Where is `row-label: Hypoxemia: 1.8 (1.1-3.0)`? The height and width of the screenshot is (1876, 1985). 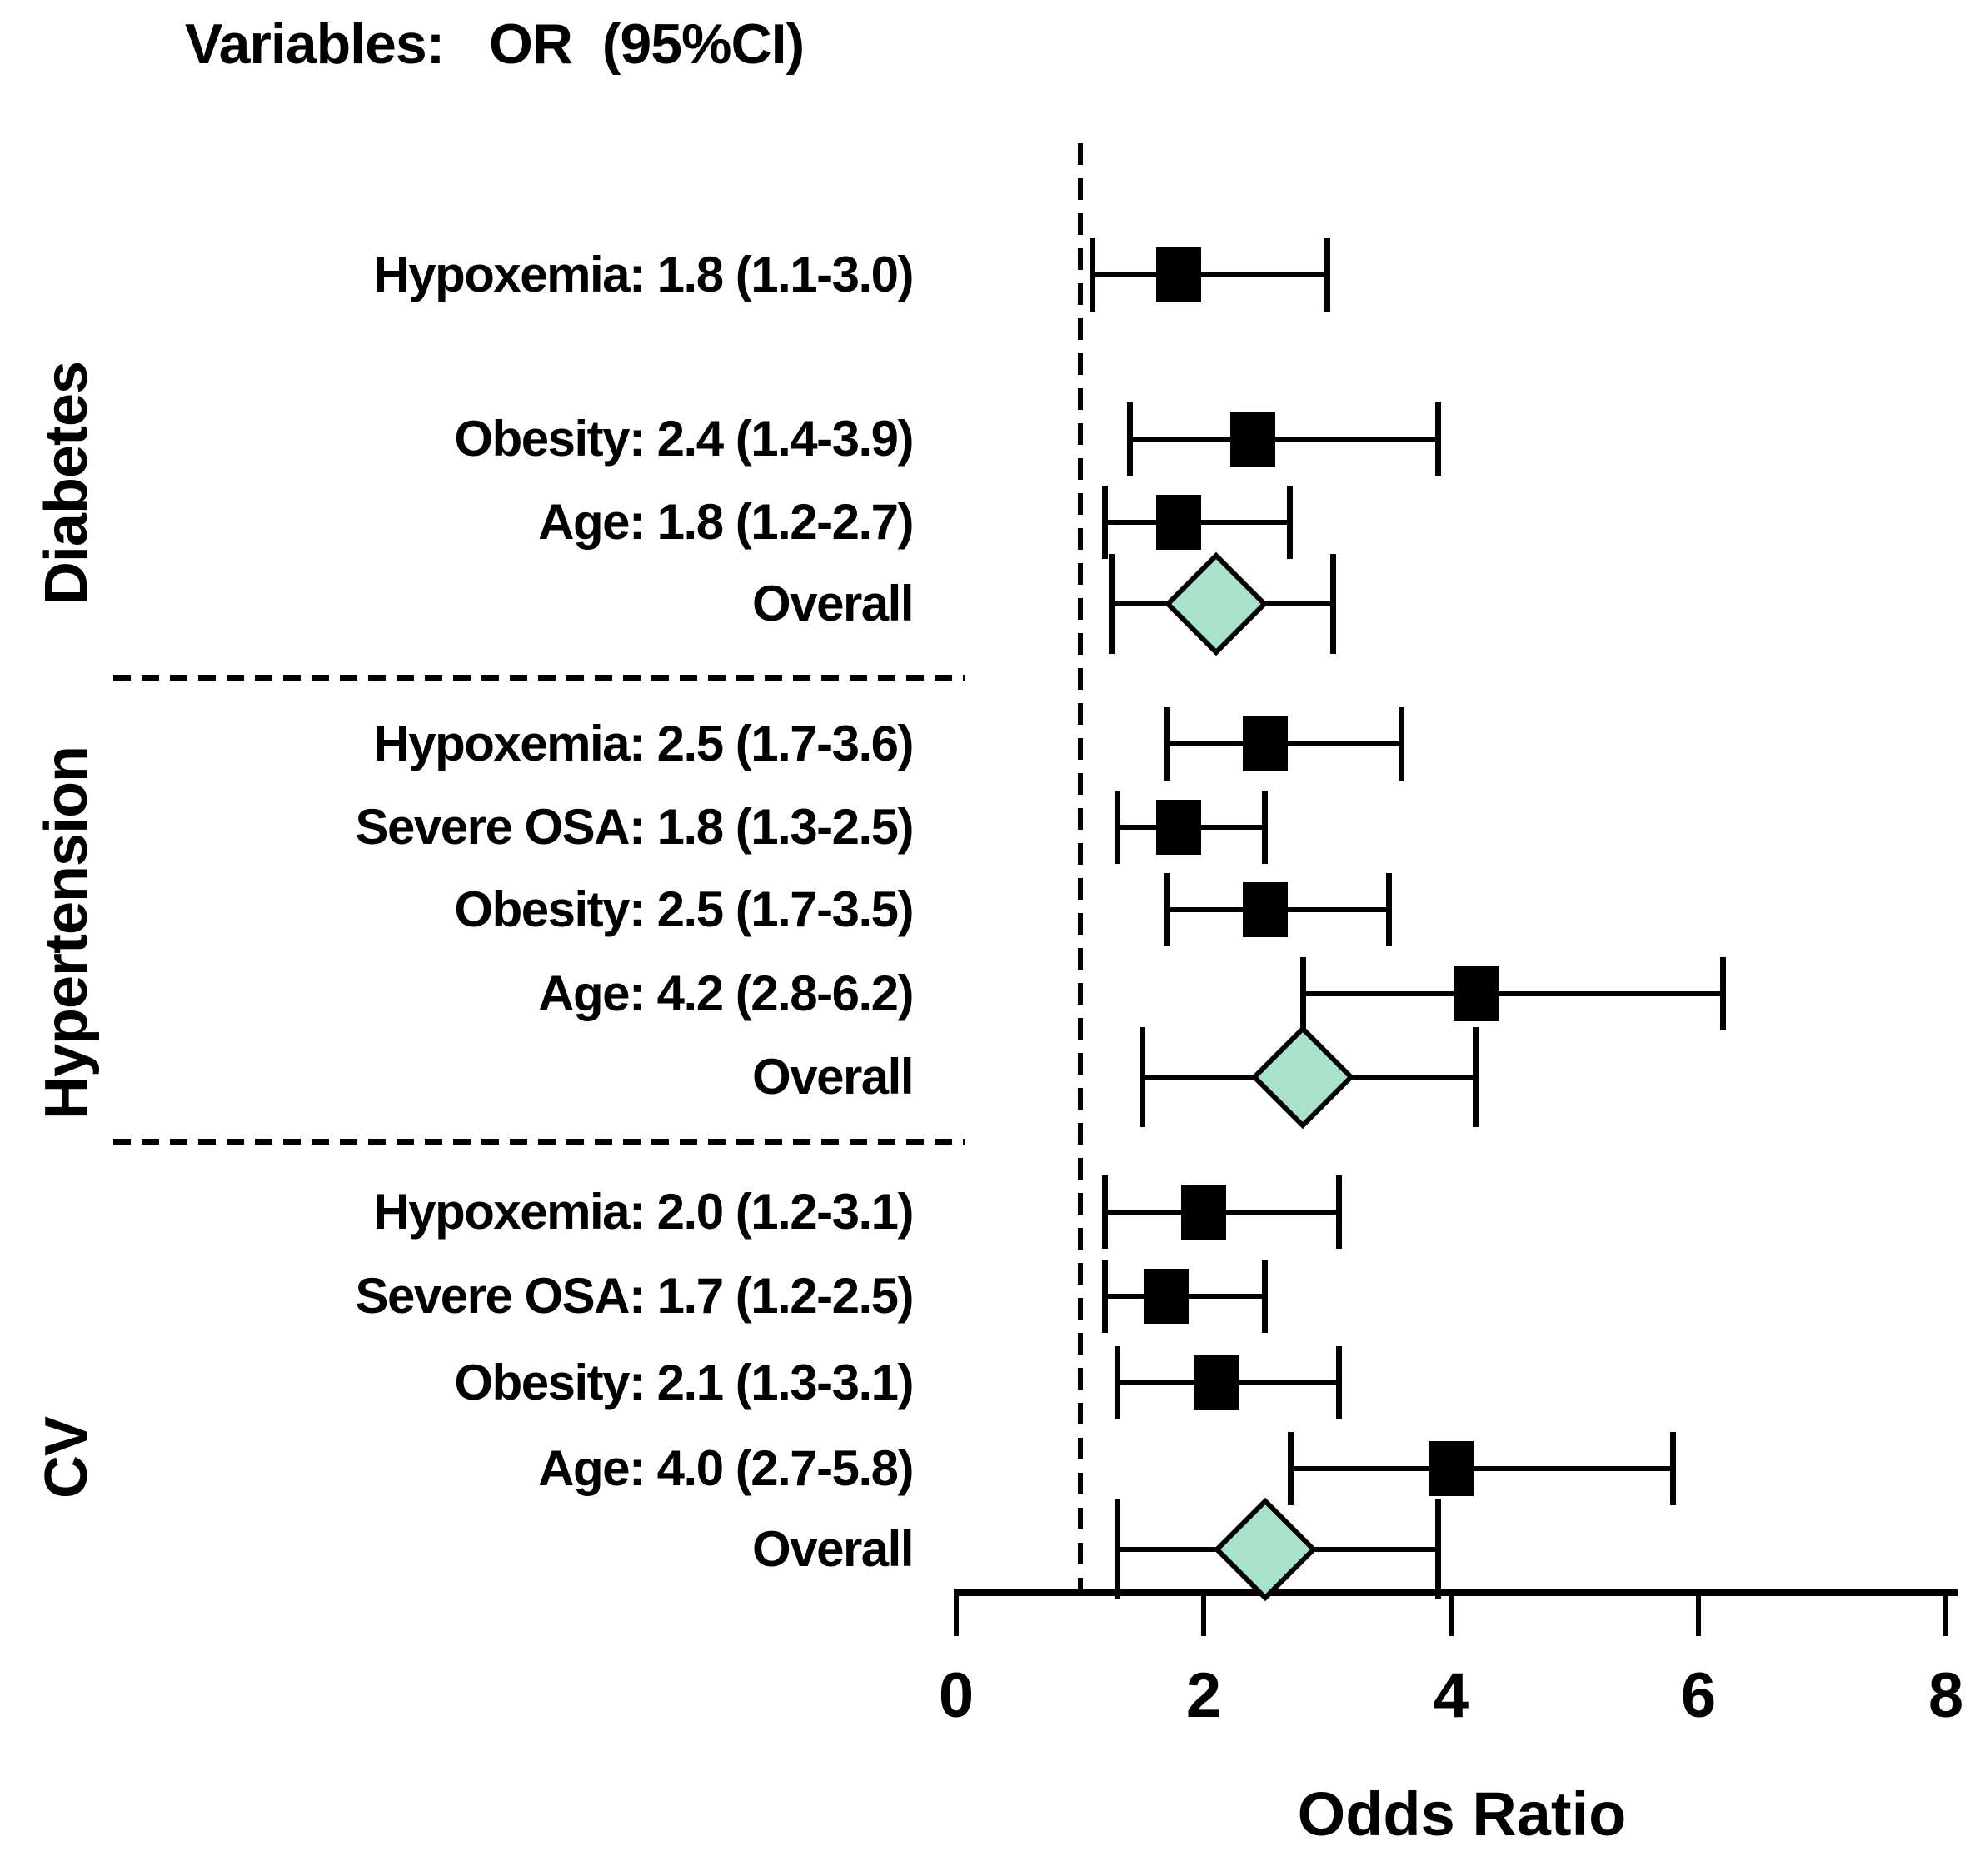
row-label: Hypoxemia: 1.8 (1.1-3.0) is located at coordinates (643, 274).